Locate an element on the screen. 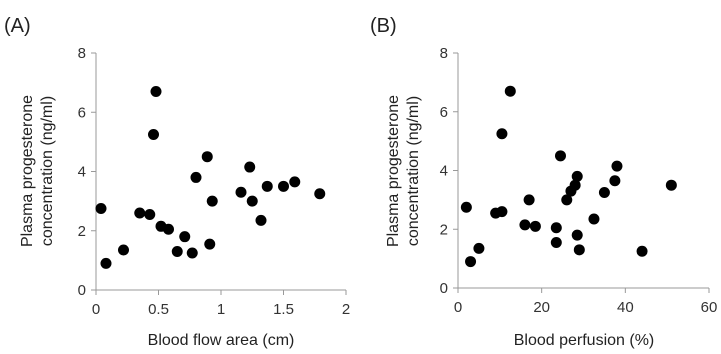  panel-b-x-tick-label: 60 is located at coordinates (709, 307).